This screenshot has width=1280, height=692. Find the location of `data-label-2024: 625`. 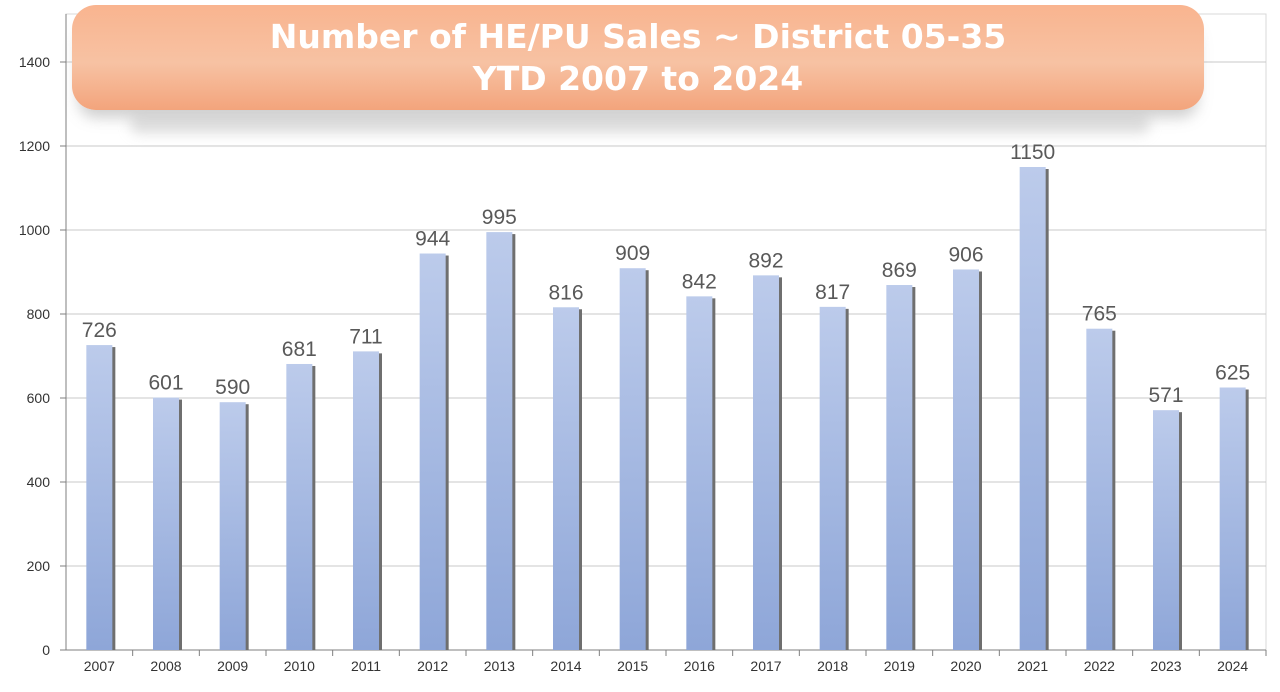

data-label-2024: 625 is located at coordinates (1232, 373).